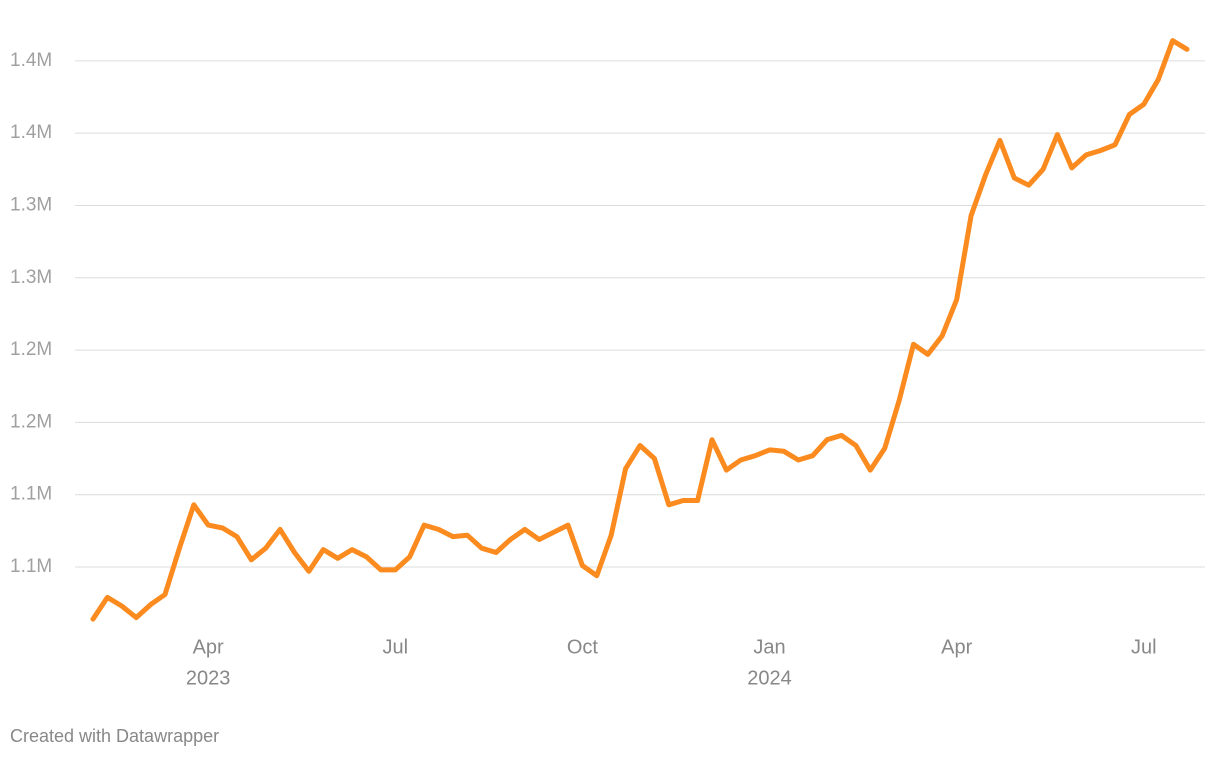 The height and width of the screenshot is (760, 1220). I want to click on x-tick-label: Oct, so click(583, 647).